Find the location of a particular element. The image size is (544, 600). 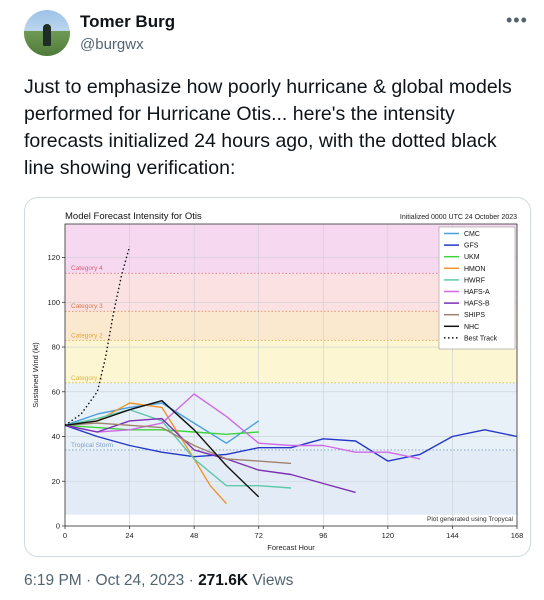

legend-entry: NHC is located at coordinates (471, 327).